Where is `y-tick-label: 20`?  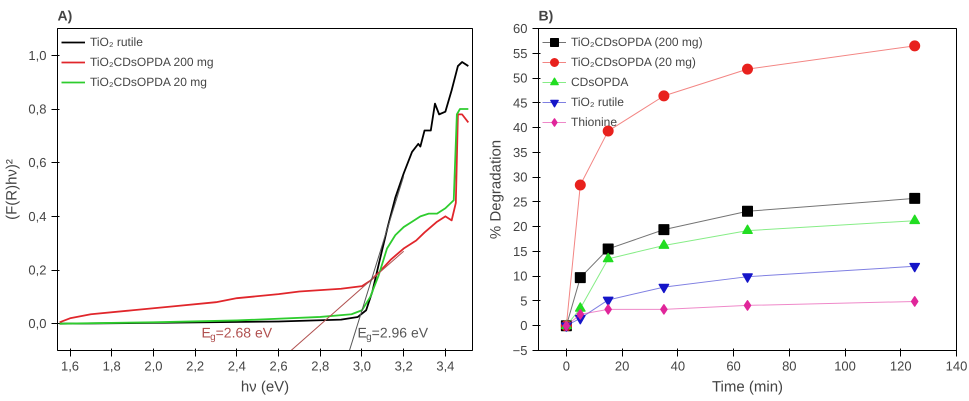
y-tick-label: 20 is located at coordinates (520, 226).